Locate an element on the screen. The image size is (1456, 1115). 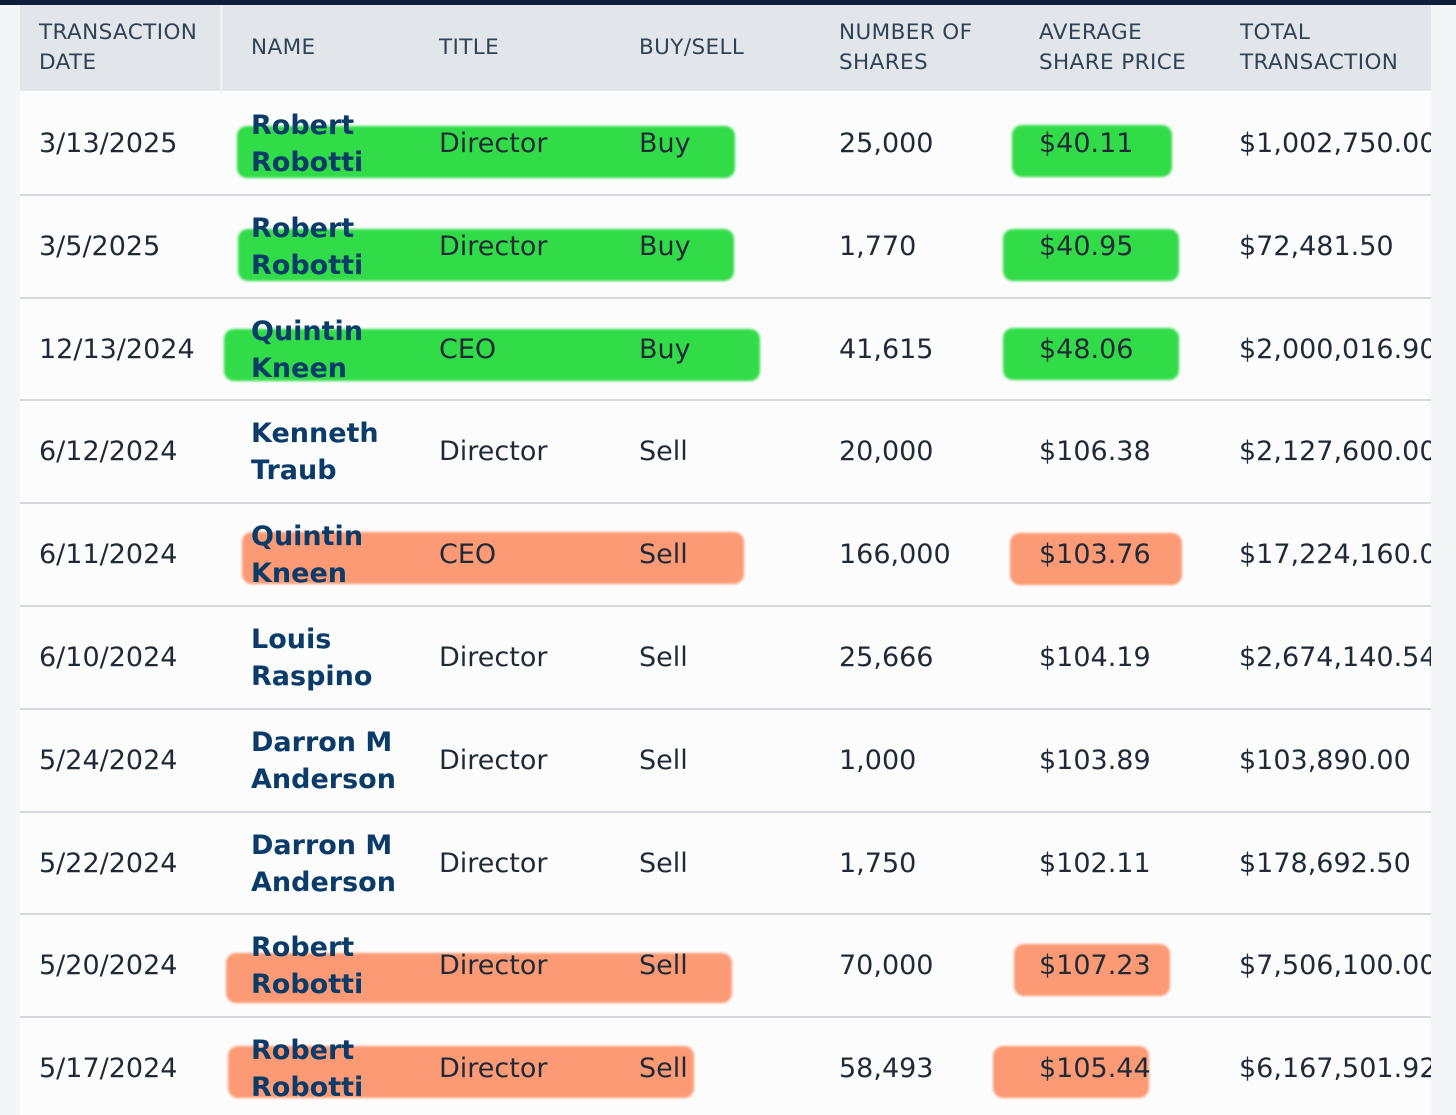
header-total-transaction: TOTAL TRANSACTION is located at coordinates (1319, 47).